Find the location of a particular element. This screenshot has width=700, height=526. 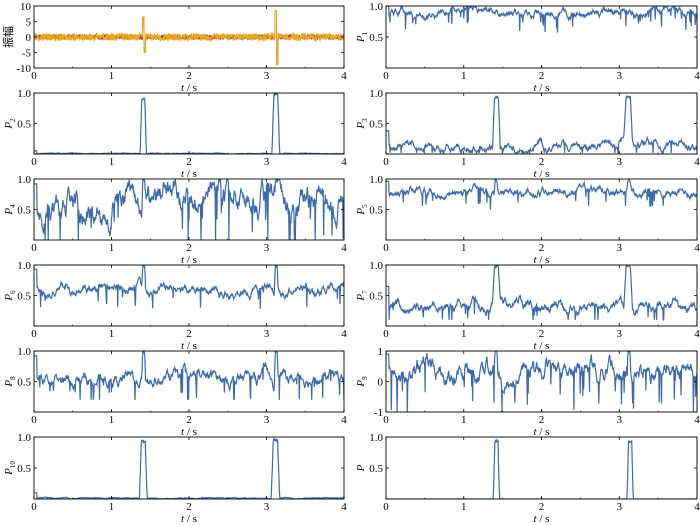

panel-P10: 0 1 2 3 4 0.5 1.0 t / s P10 is located at coordinates (175, 478).